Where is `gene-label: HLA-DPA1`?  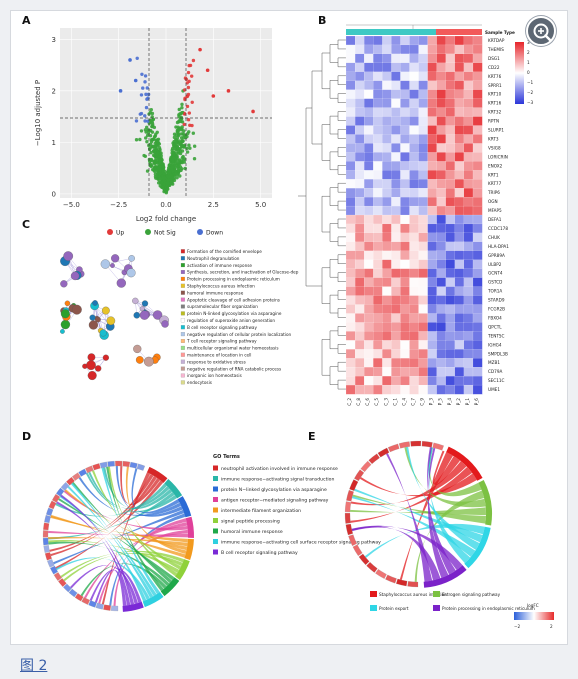
gene-label: HLA-DPA1 is located at coordinates (498, 246).